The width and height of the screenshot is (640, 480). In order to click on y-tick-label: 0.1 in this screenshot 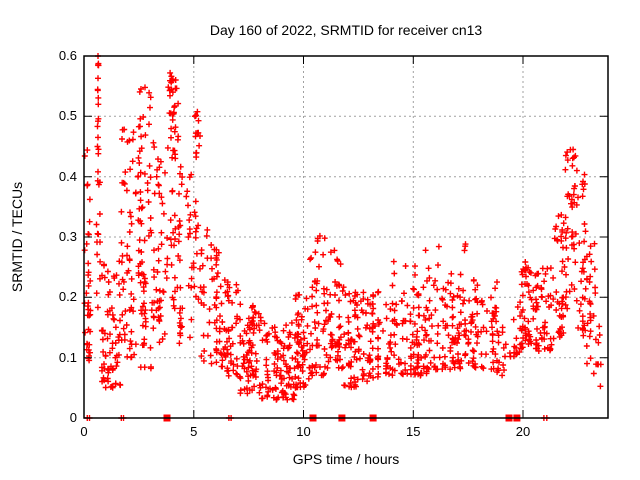, I will do `click(67, 357)`.